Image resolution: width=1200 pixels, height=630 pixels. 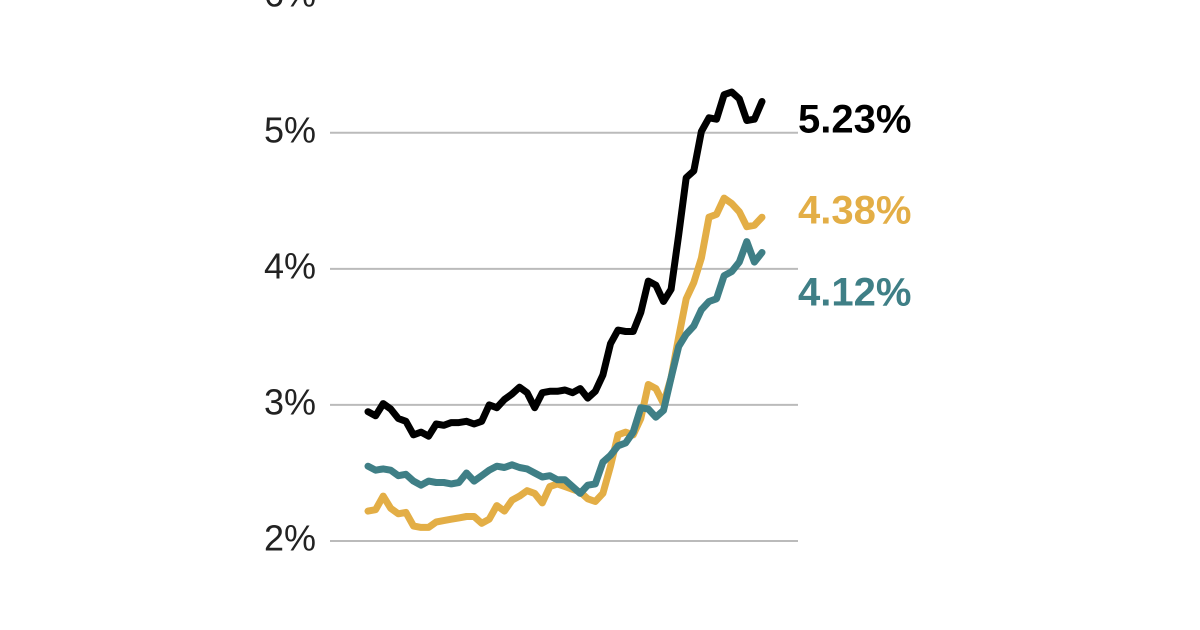 I want to click on y-tick-label: 5%, so click(x=290, y=129).